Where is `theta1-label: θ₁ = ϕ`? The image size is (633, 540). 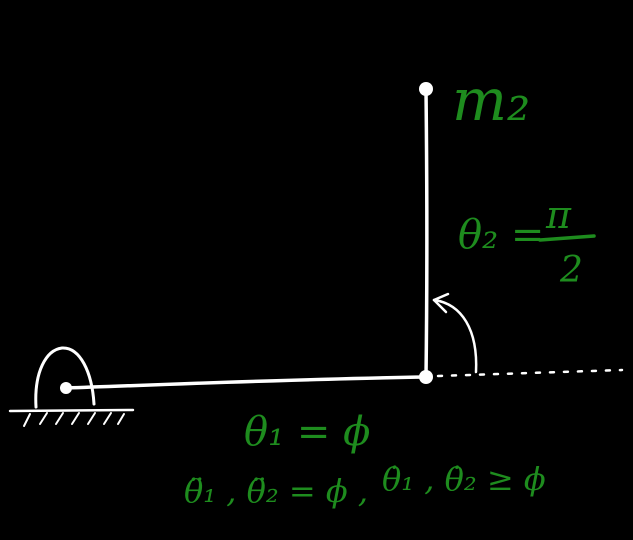 theta1-label: θ₁ = ϕ is located at coordinates (307, 432).